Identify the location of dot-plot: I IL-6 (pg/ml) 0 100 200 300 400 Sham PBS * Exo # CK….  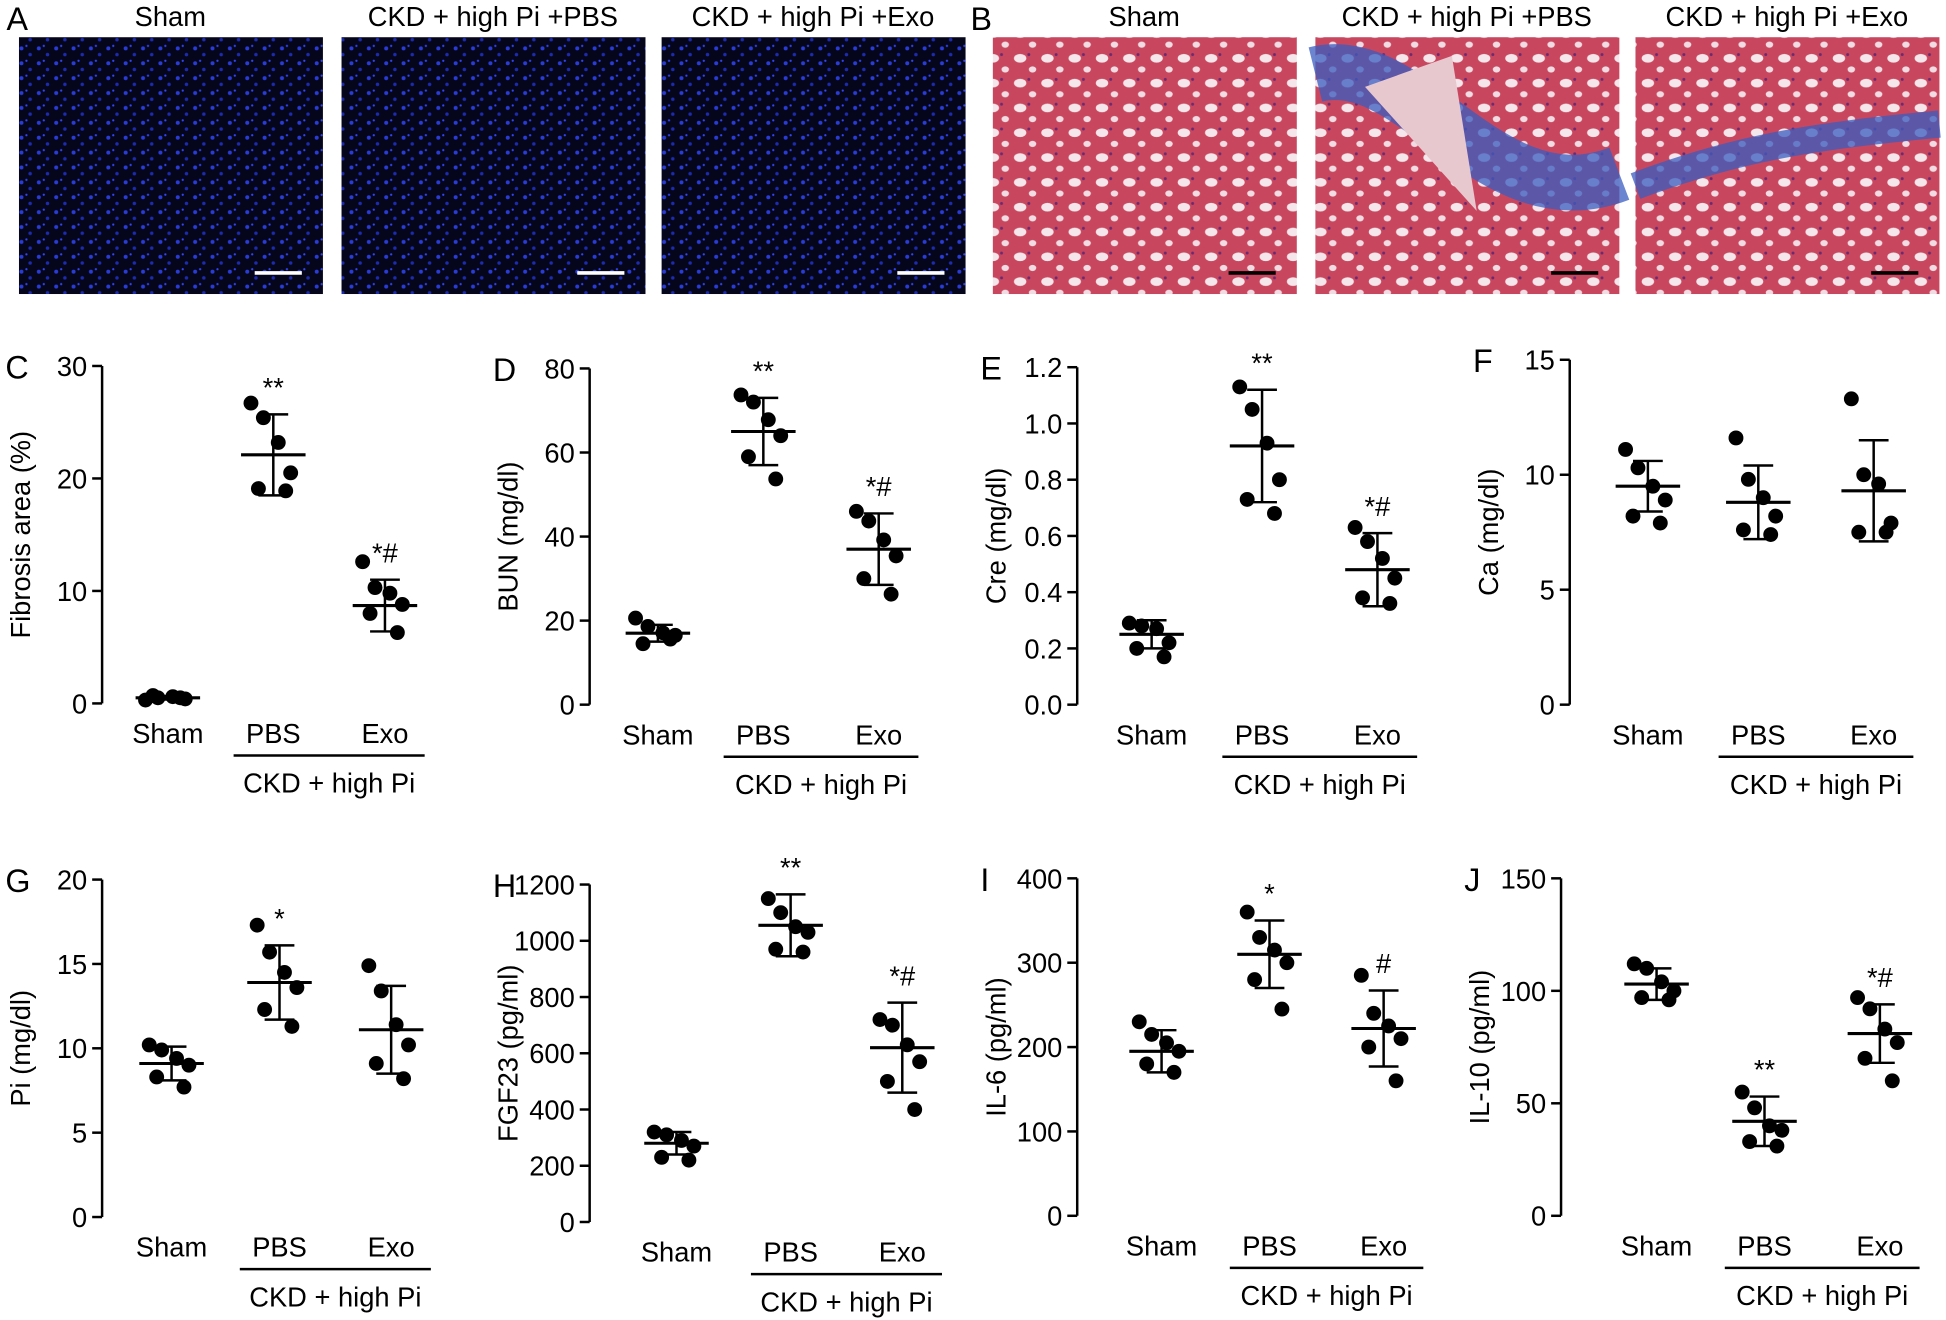
(1202, 1086).